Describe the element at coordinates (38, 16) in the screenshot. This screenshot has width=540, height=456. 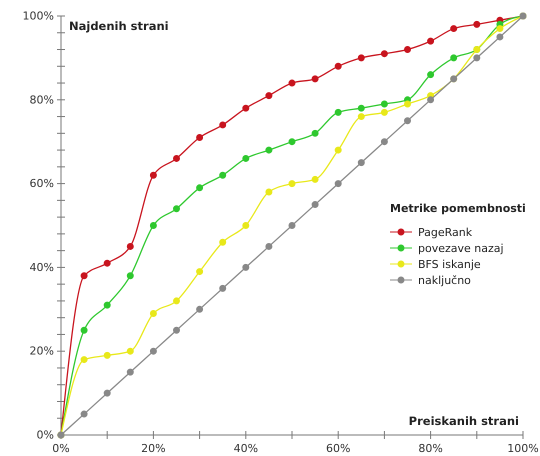
I see `y-tick-label: 100%` at that location.